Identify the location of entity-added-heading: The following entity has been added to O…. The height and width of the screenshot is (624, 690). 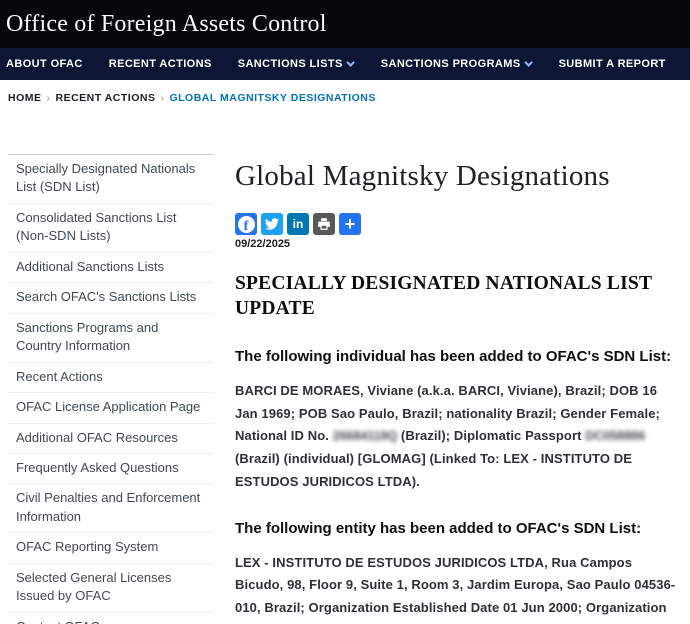
(438, 528).